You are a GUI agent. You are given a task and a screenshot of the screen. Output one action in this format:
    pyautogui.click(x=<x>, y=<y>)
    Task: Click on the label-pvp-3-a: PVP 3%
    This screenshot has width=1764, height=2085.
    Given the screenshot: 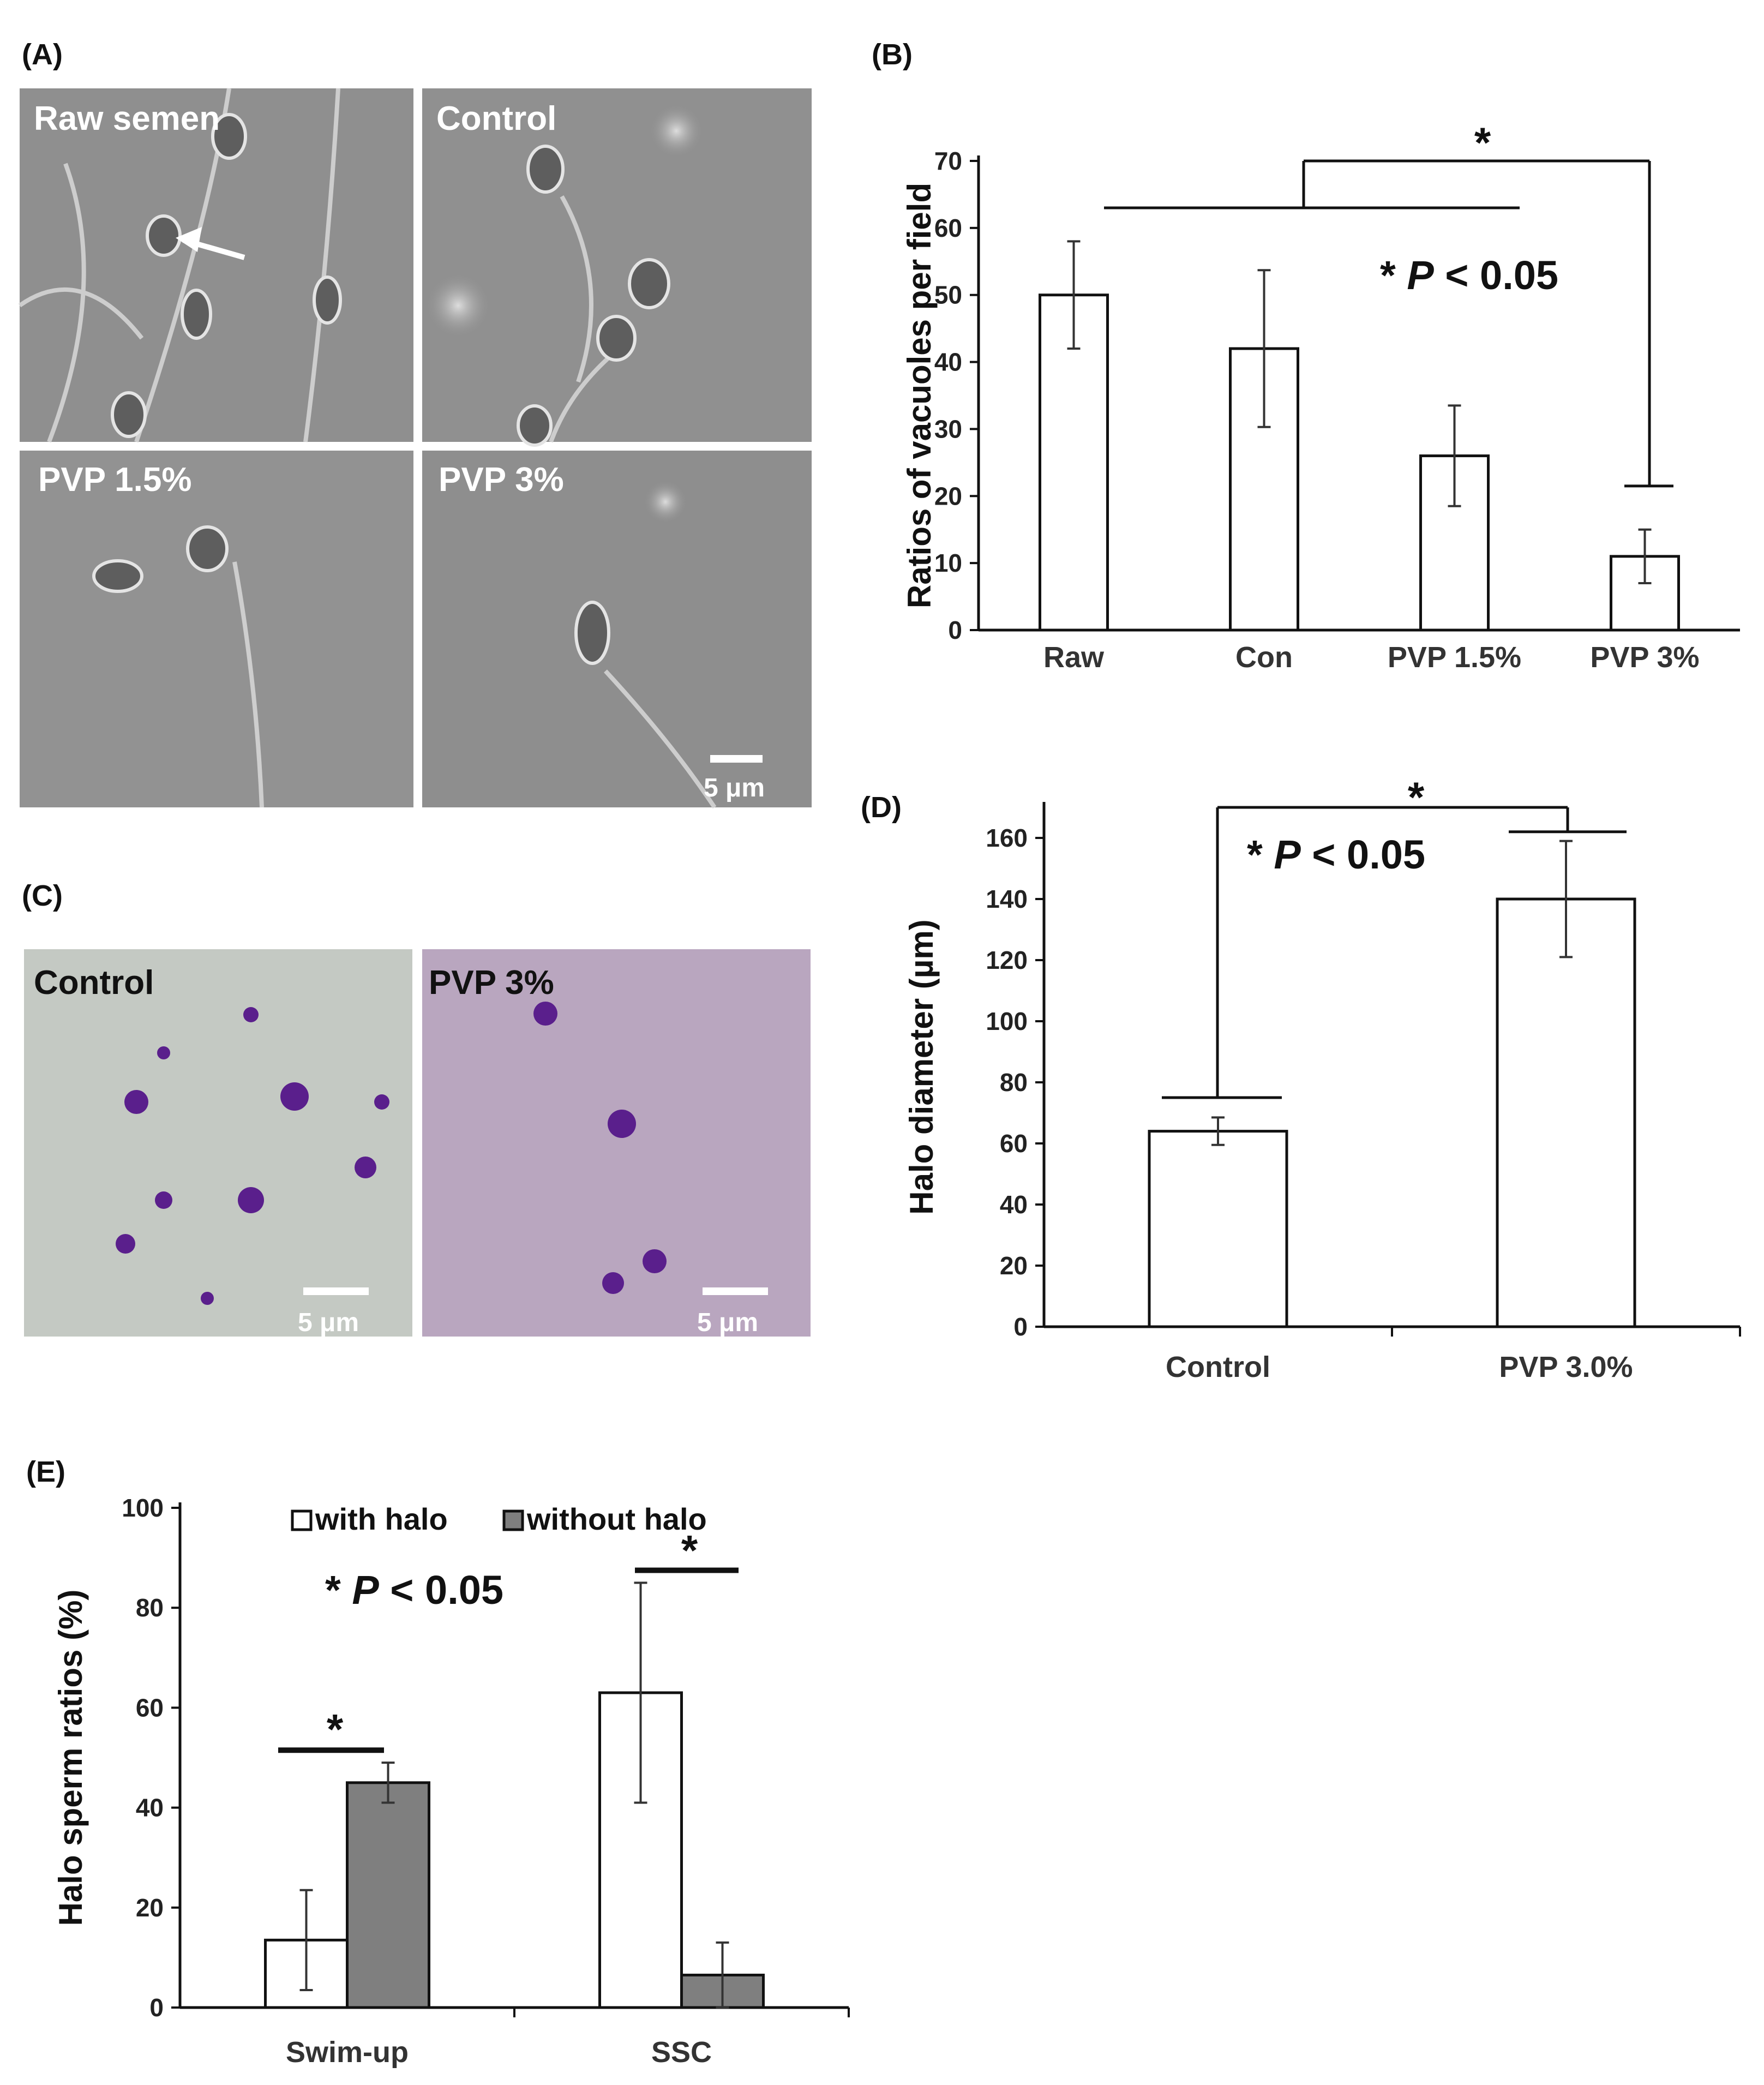 What is the action you would take?
    pyautogui.click(x=501, y=480)
    